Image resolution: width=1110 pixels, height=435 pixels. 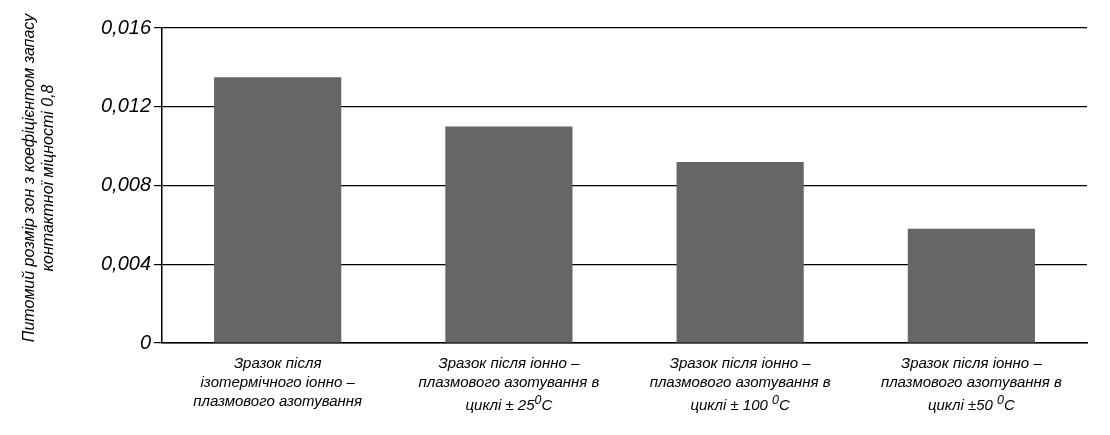 I want to click on y-tick-label: 0,008, so click(x=126, y=184).